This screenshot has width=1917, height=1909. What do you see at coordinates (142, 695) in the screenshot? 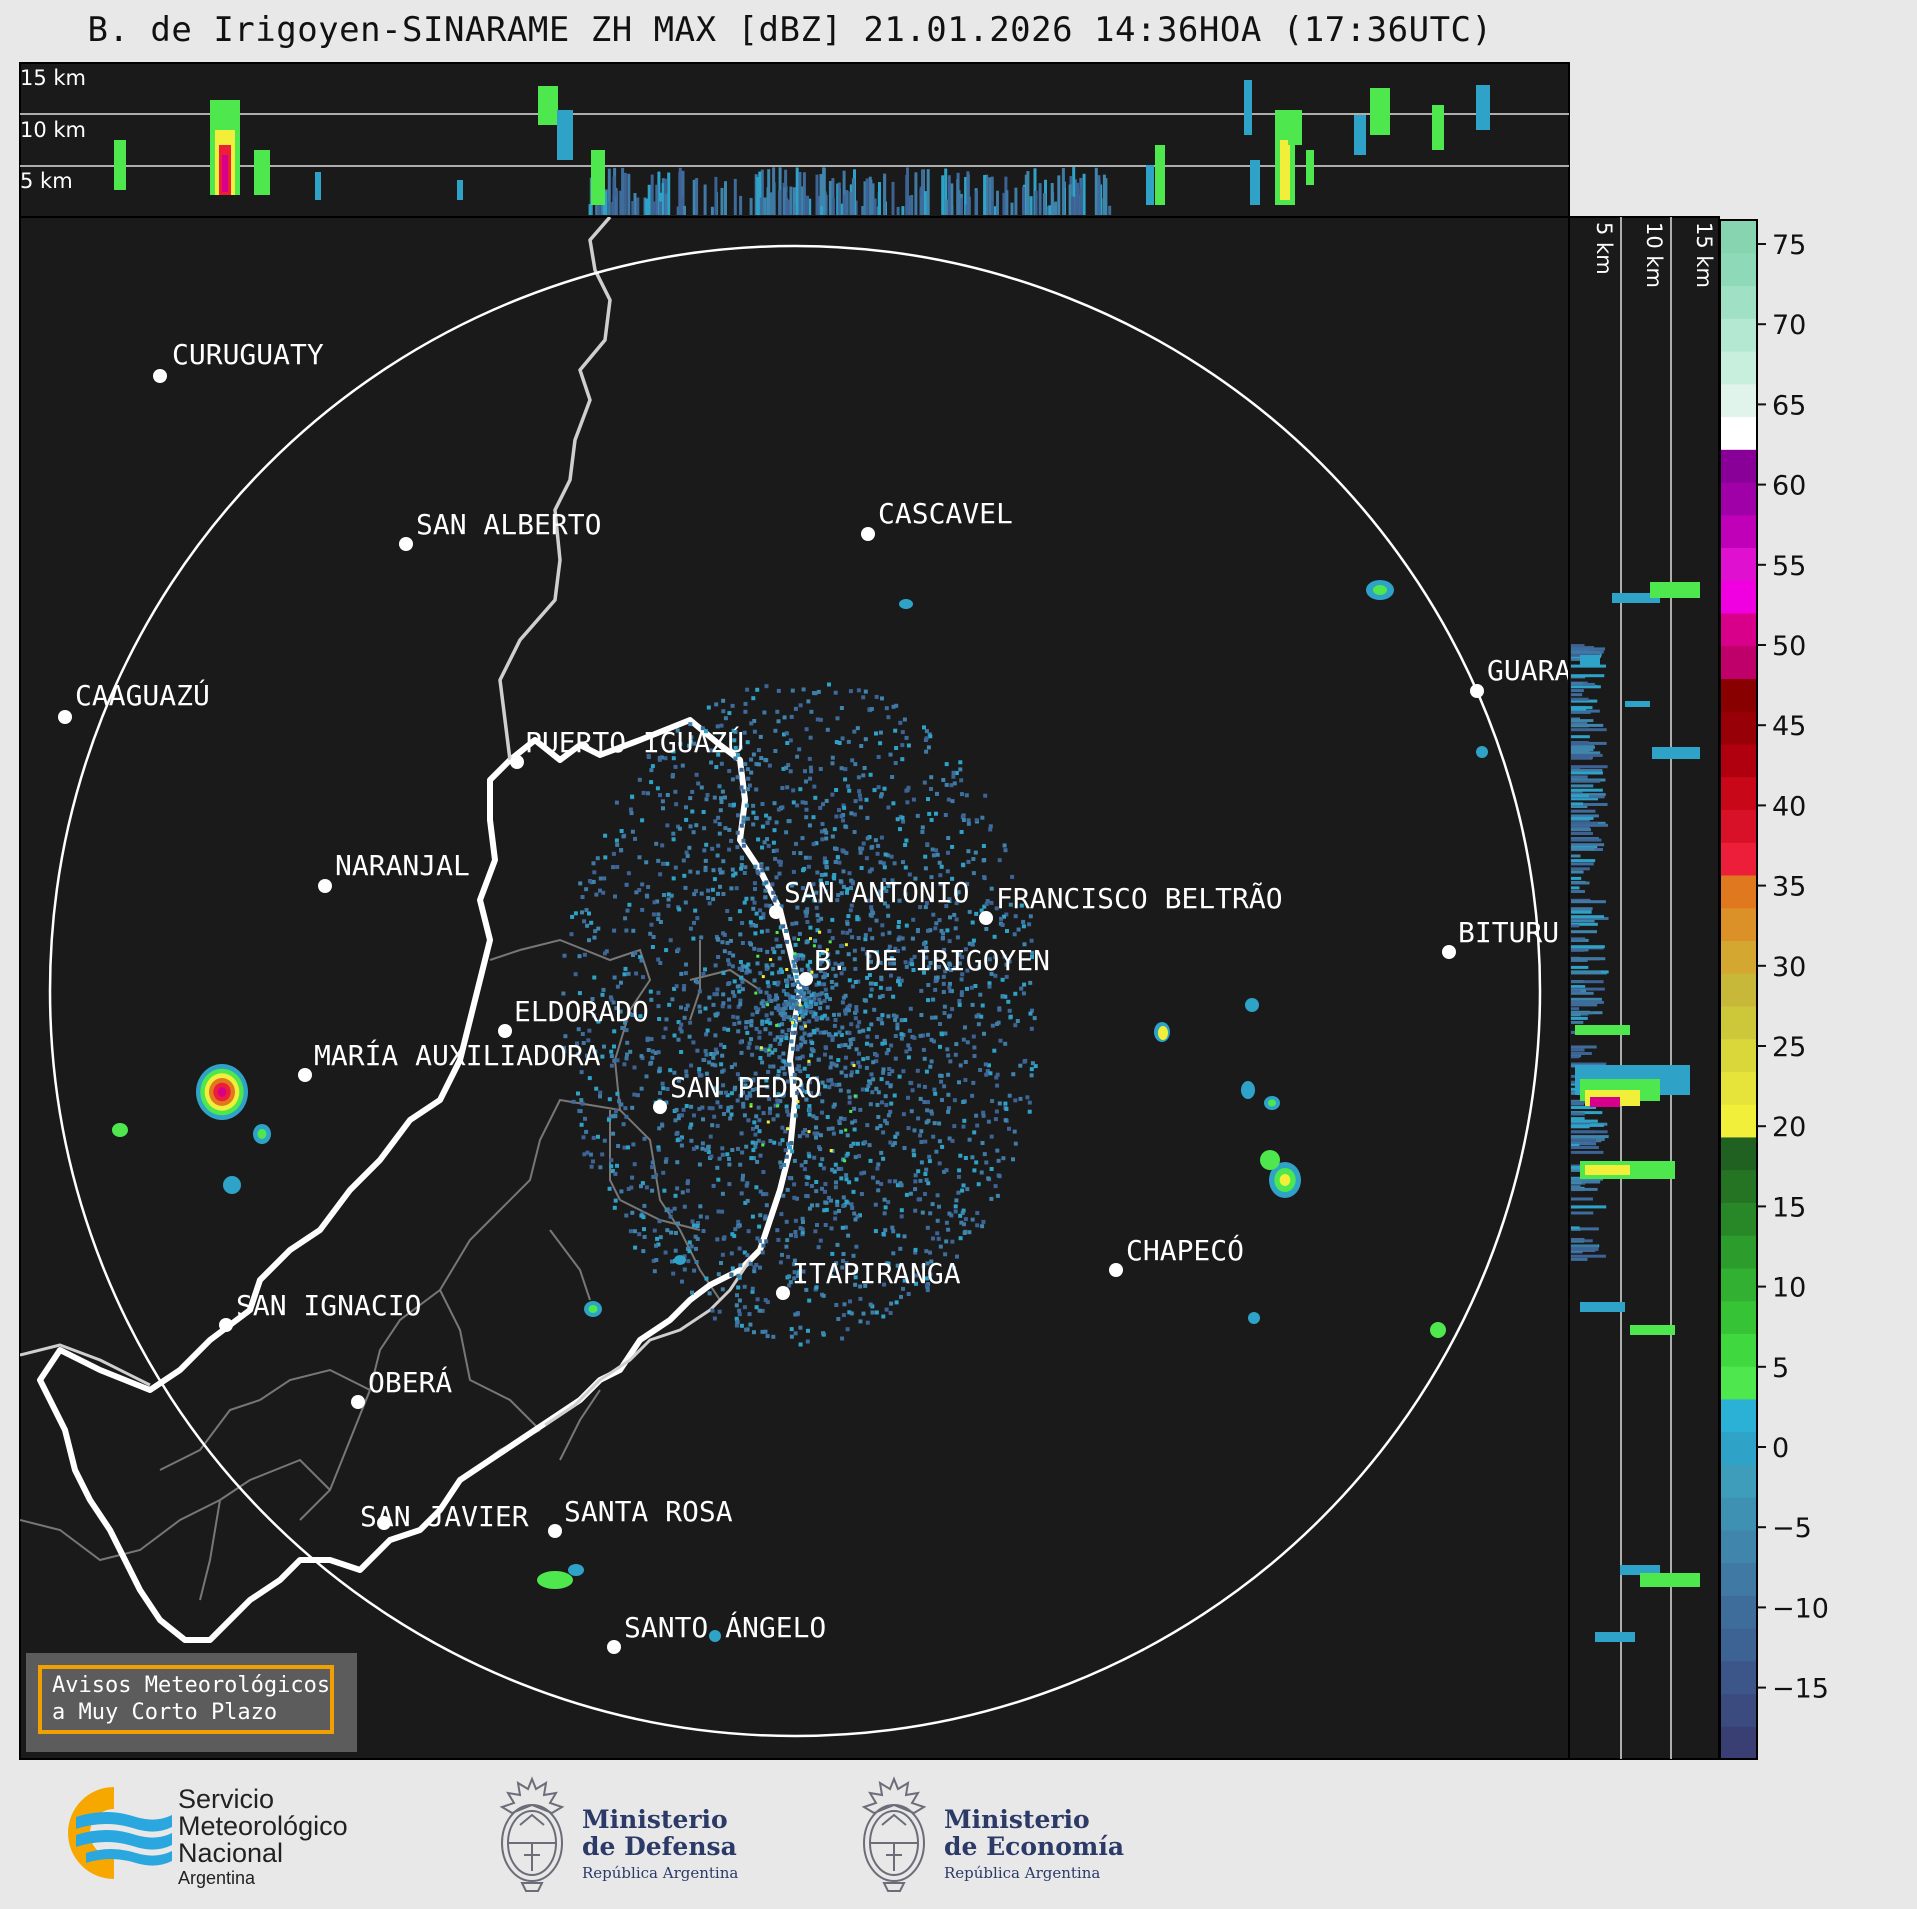
I see `city-label: CAAGUAZÚ` at bounding box center [142, 695].